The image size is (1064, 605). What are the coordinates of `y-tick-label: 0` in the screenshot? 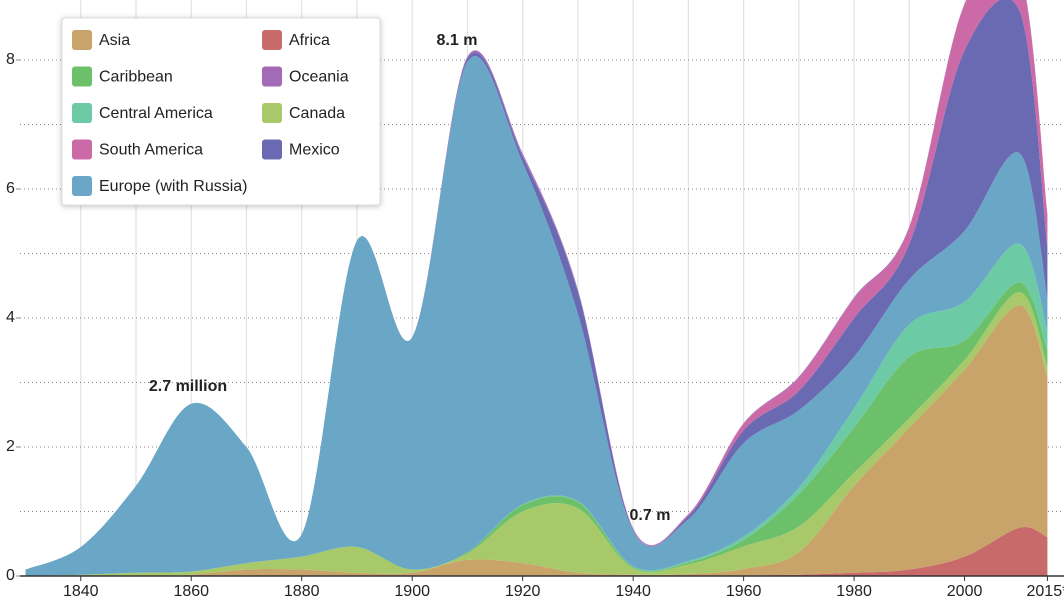 It's located at (10, 575).